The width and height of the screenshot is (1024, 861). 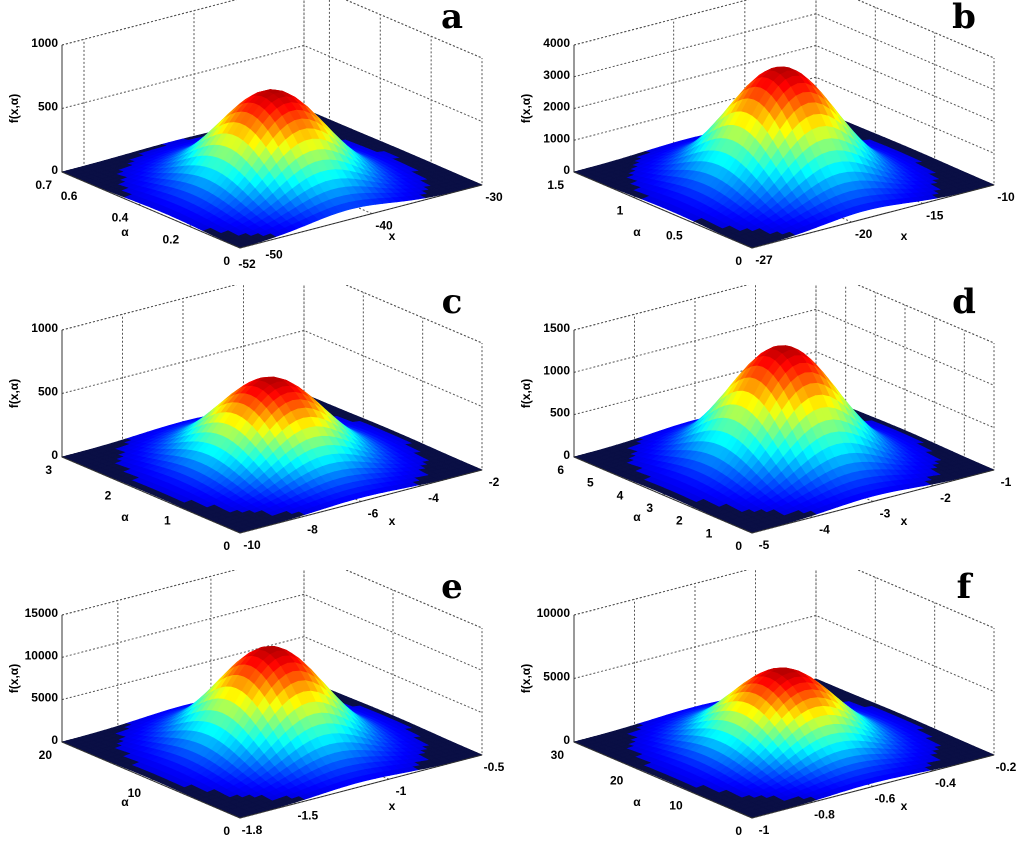 I want to click on x-tick-label: -6, so click(x=373, y=514).